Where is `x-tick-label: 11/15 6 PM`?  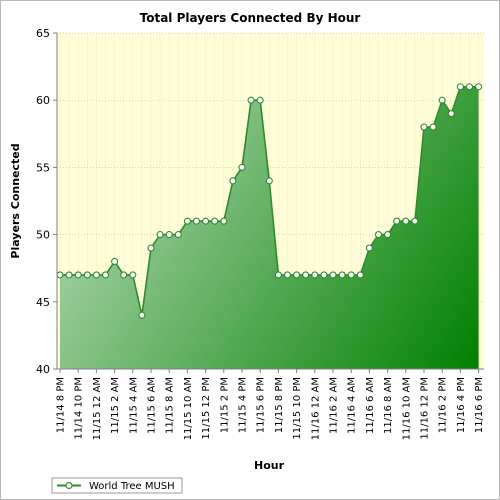 x-tick-label: 11/15 6 PM is located at coordinates (261, 405).